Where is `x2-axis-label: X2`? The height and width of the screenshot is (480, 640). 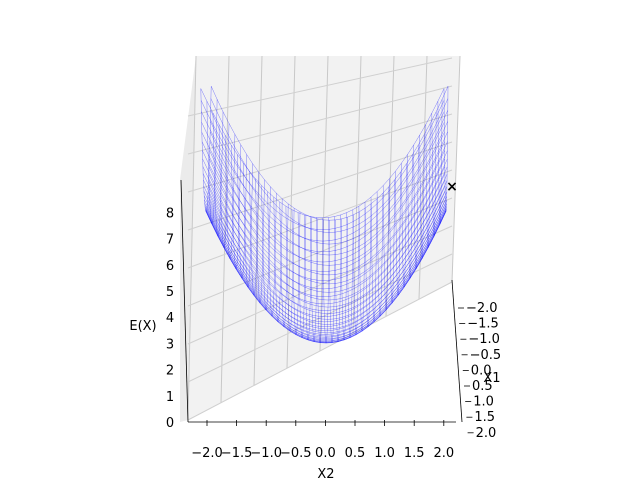 x2-axis-label: X2 is located at coordinates (325, 473).